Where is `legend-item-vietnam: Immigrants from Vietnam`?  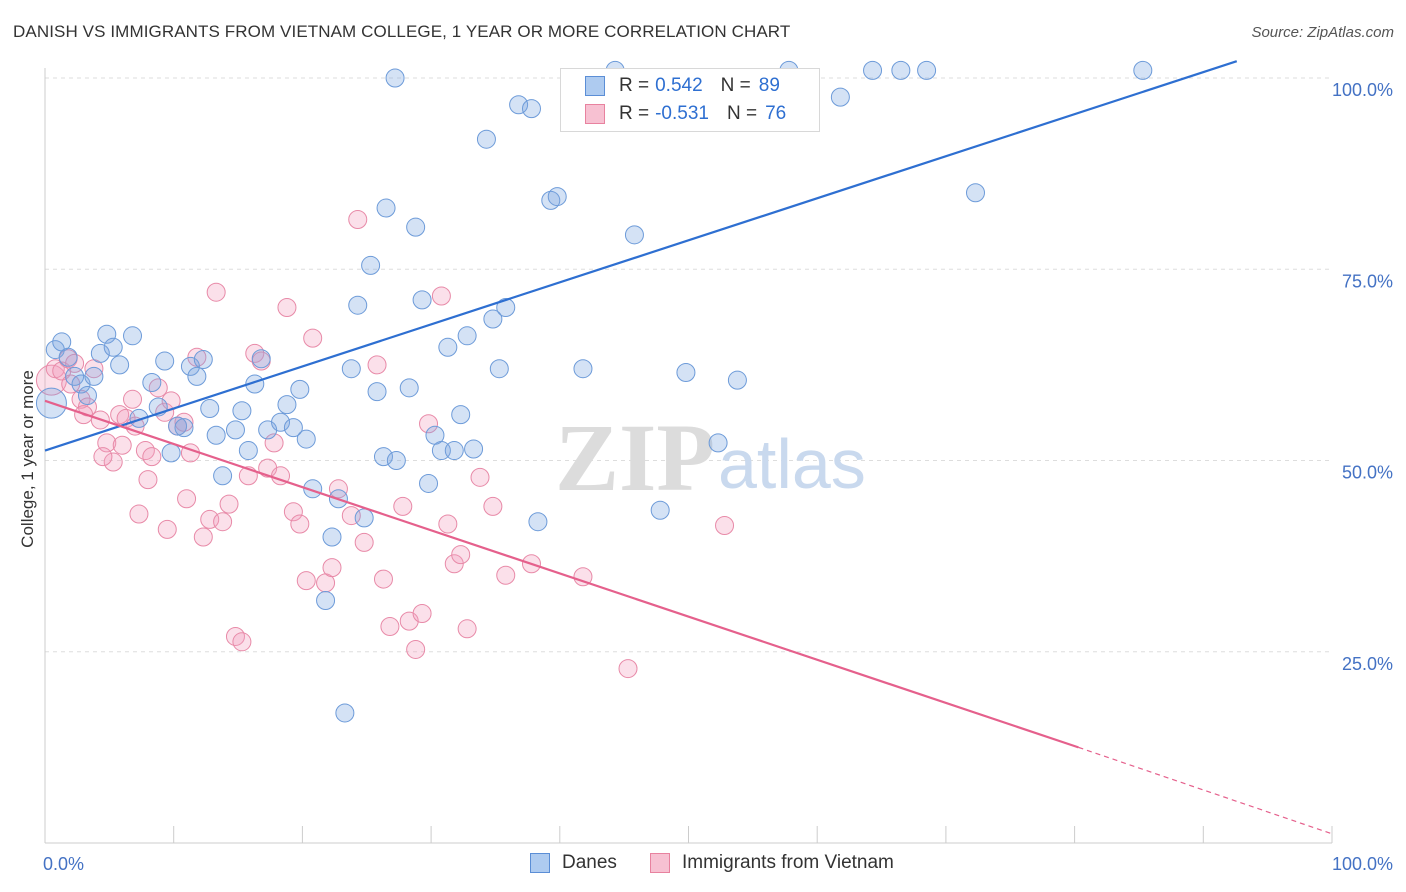
legend-item-vietnam: Immigrants from Vietnam is located at coordinates (772, 863).